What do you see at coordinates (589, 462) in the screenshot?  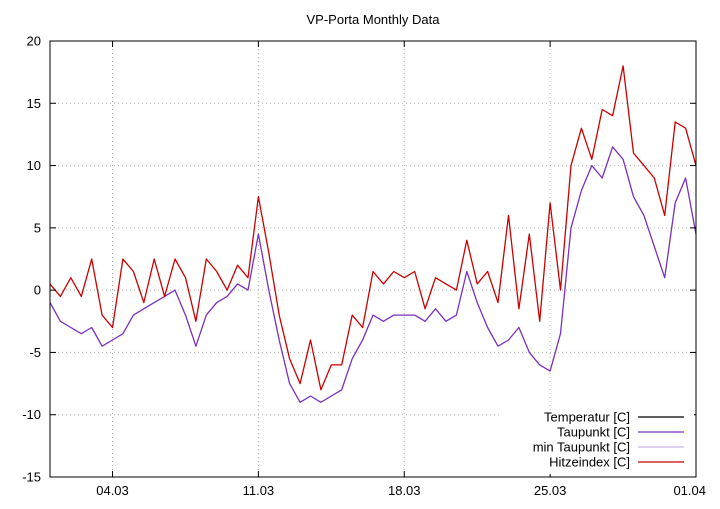 I see `legend-label: Hitzeindex [C]` at bounding box center [589, 462].